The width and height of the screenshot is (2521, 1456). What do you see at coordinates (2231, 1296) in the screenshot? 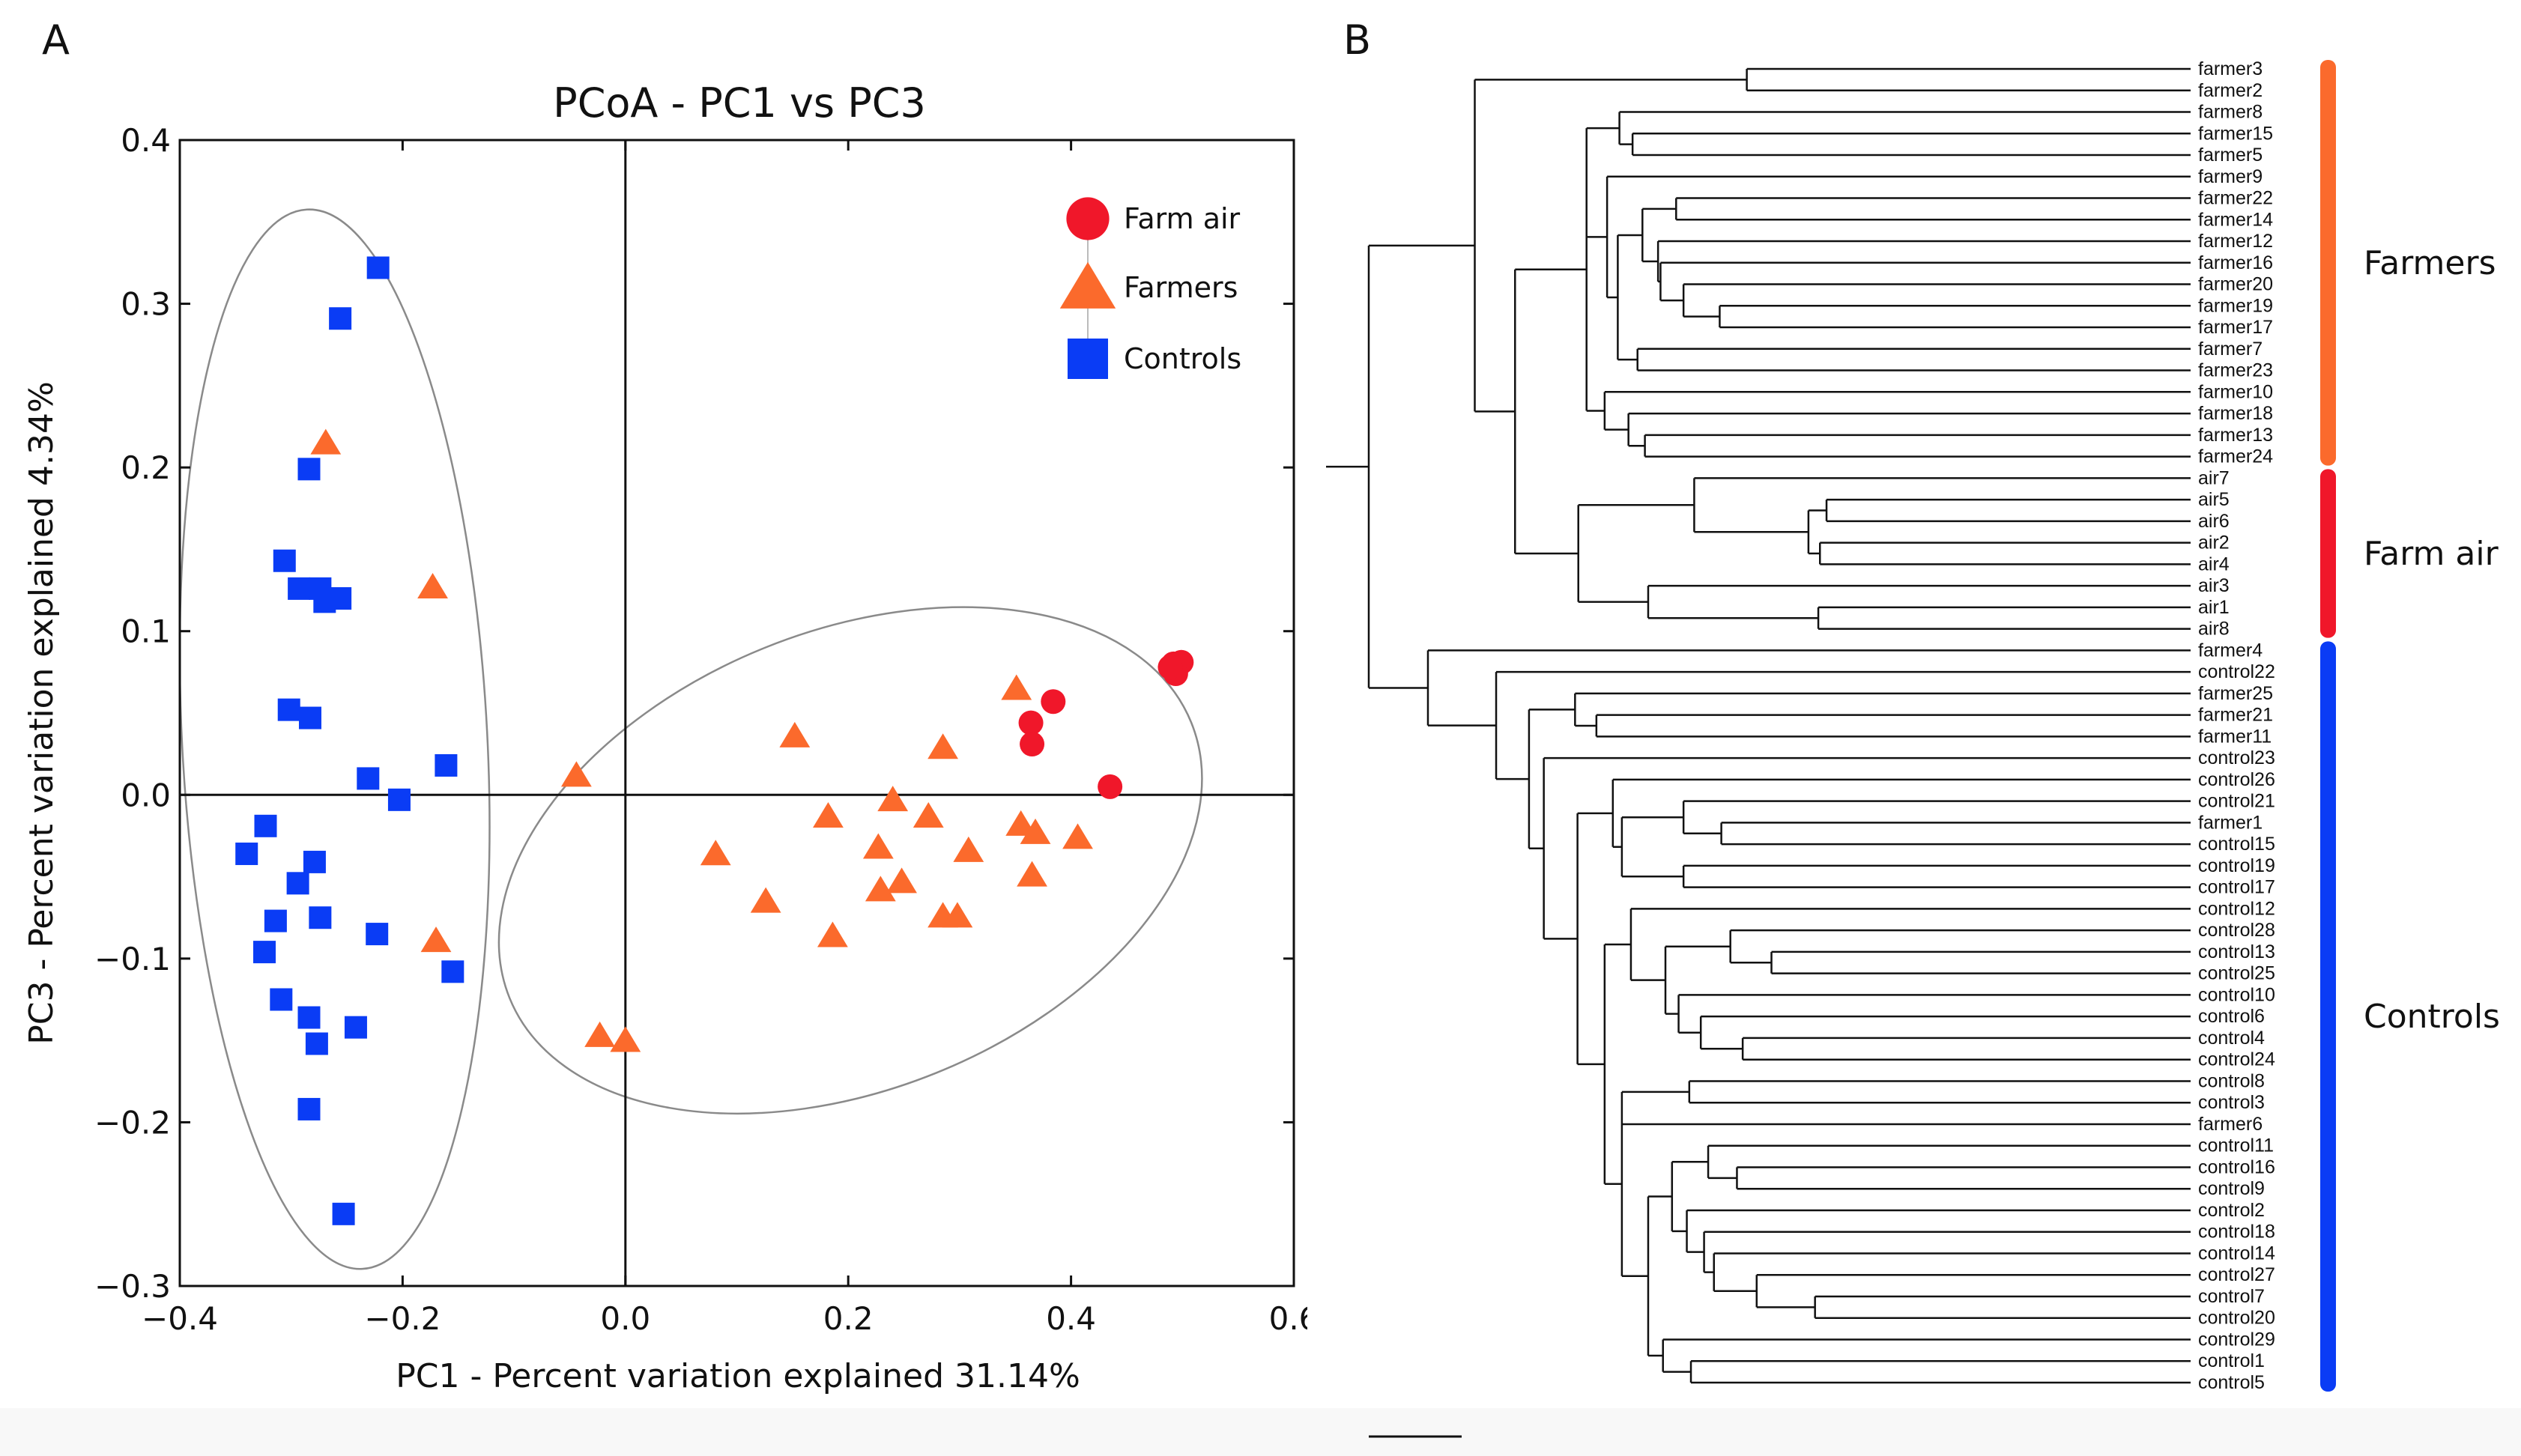
I see `leaf-label: control7` at bounding box center [2231, 1296].